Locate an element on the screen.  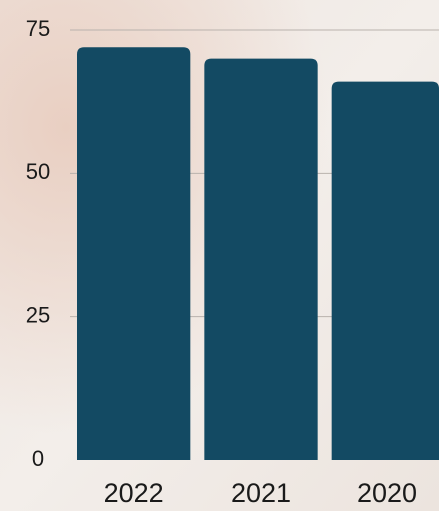
x-tick-label: 2020 is located at coordinates (387, 493).